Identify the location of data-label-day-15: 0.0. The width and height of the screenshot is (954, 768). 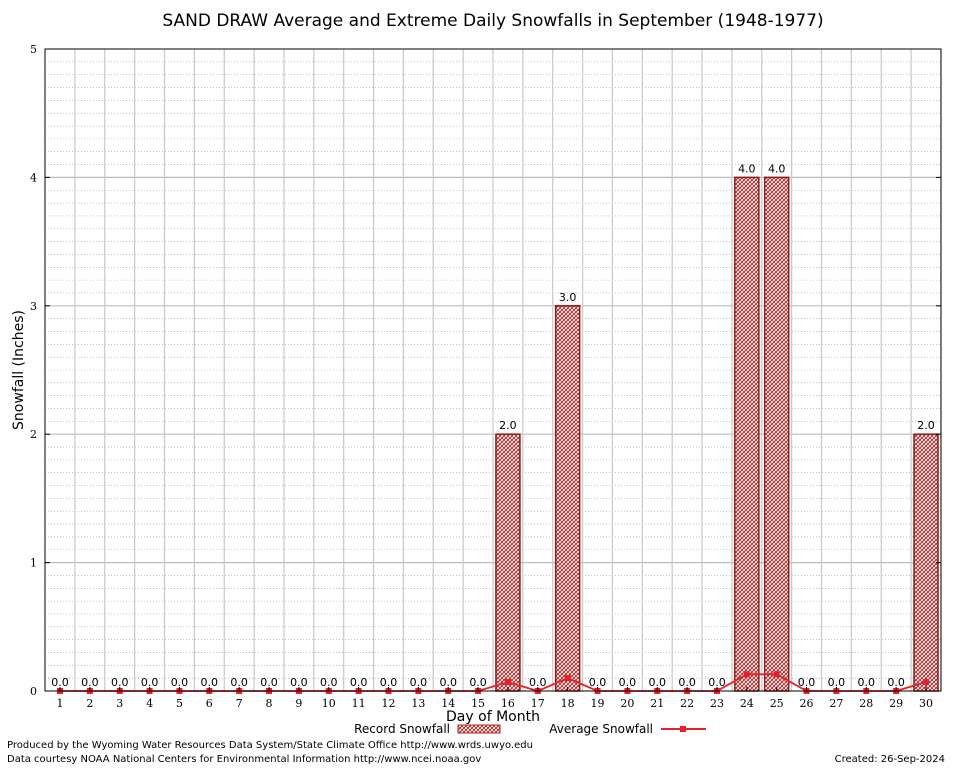
(478, 682).